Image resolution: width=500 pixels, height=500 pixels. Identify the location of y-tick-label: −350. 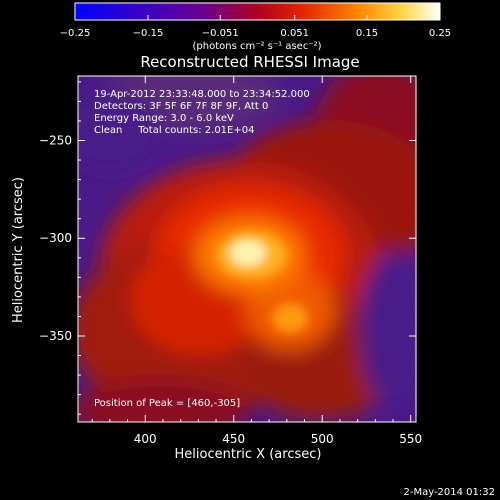
(55, 336).